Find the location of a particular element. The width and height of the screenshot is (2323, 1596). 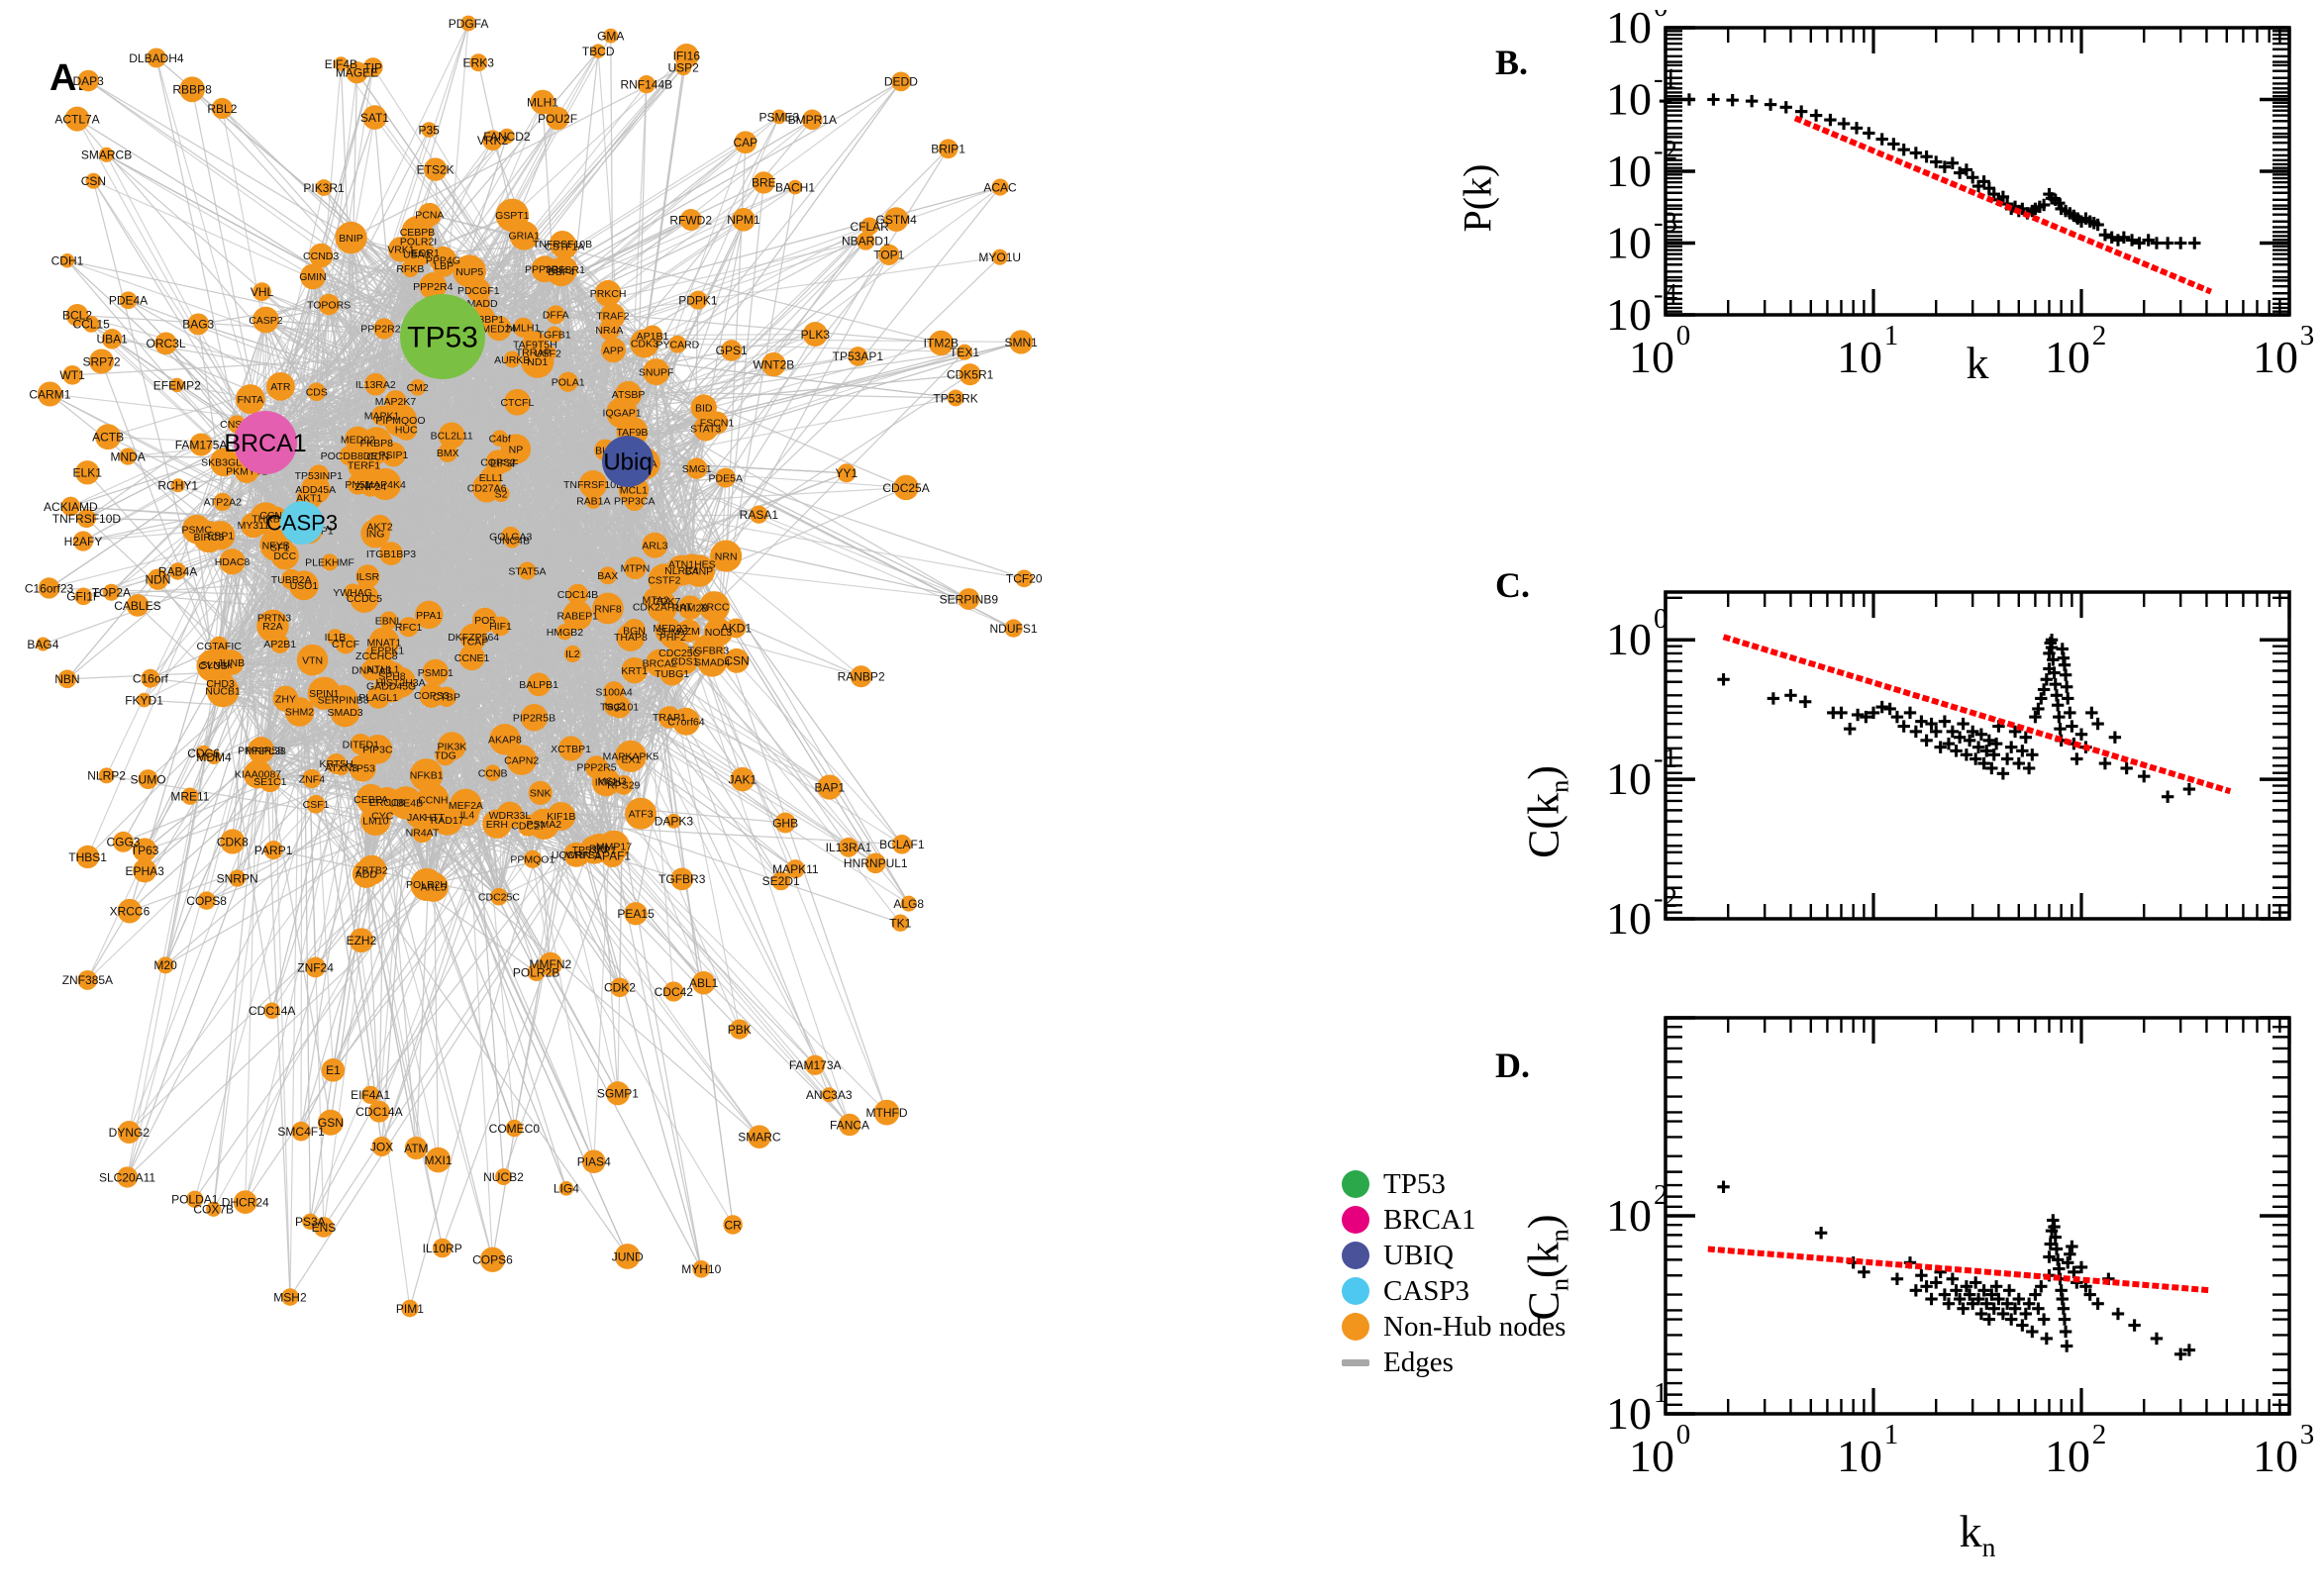

hub-node-brca1 is located at coordinates (265, 442).